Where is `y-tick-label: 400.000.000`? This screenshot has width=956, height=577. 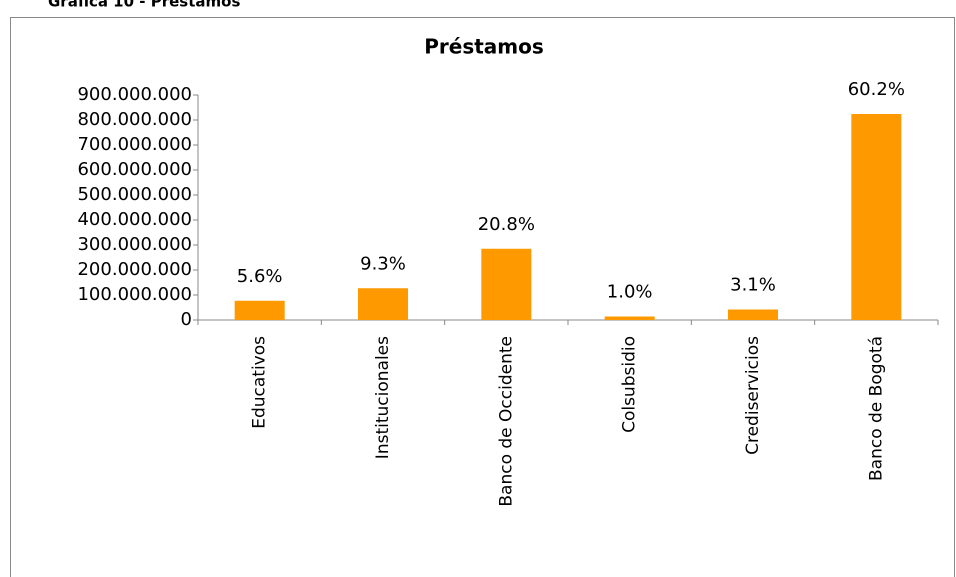 y-tick-label: 400.000.000 is located at coordinates (134, 219).